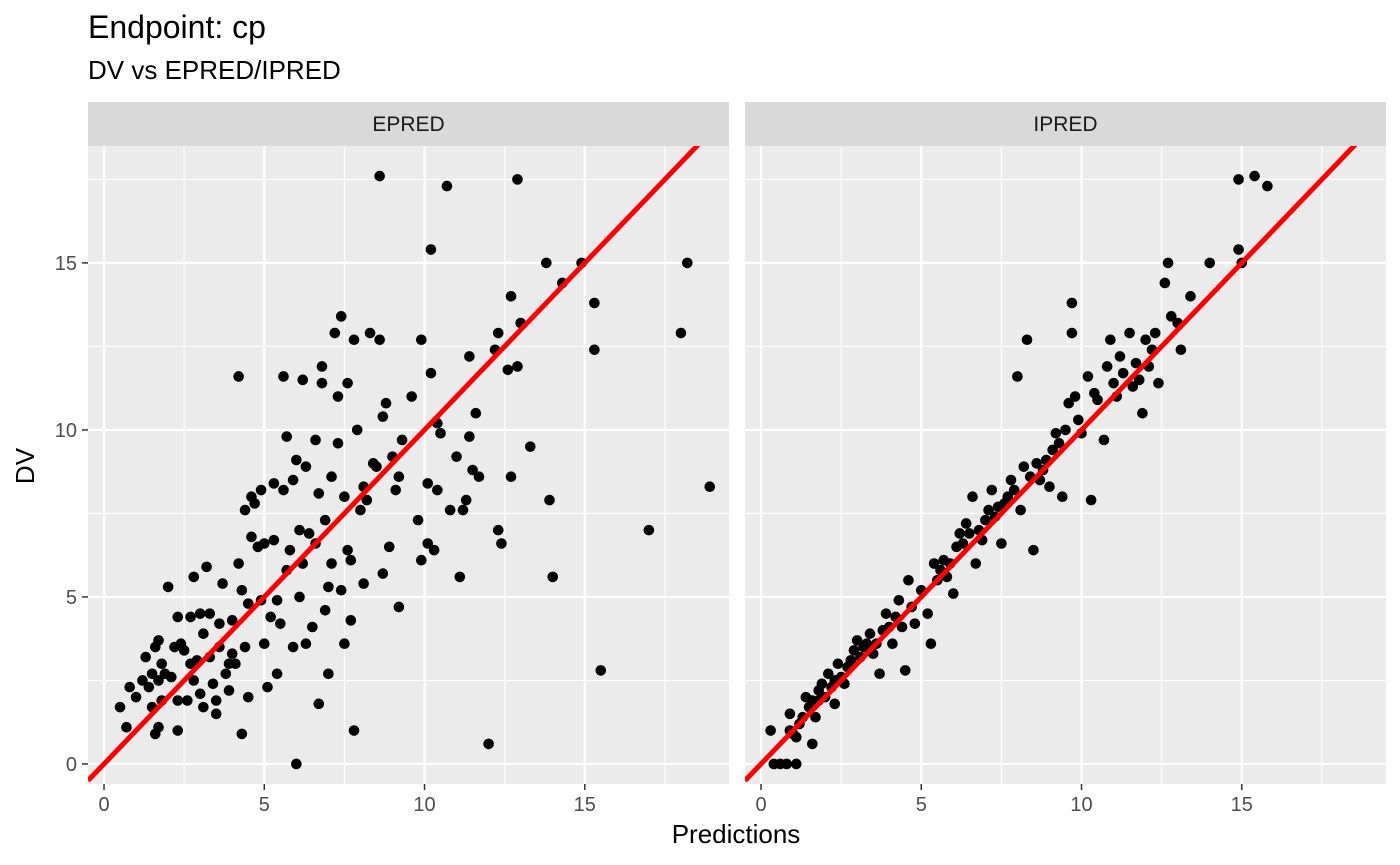 The image size is (1400, 865). What do you see at coordinates (760, 805) in the screenshot?
I see `x-tick-label: 0` at bounding box center [760, 805].